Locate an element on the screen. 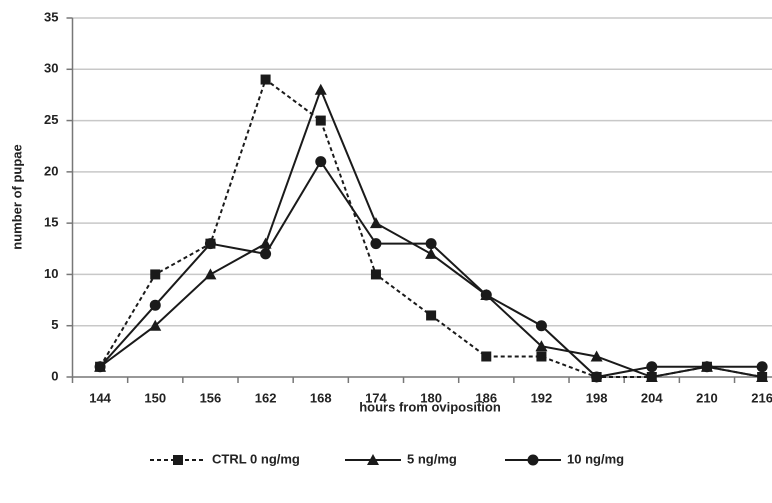 The height and width of the screenshot is (503, 772). x-tick-label: 210 is located at coordinates (707, 397).